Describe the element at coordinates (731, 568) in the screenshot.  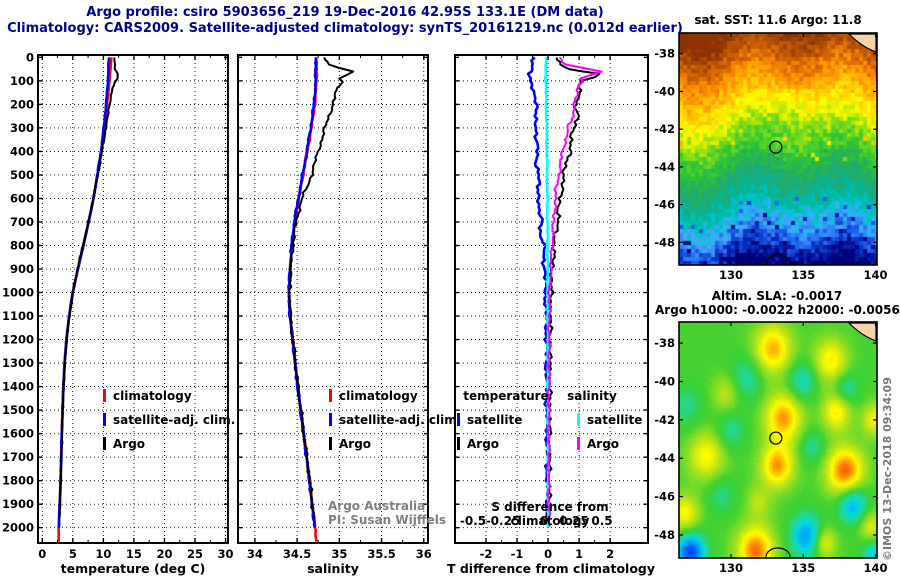
I see `map-lon-tick-label: 130` at that location.